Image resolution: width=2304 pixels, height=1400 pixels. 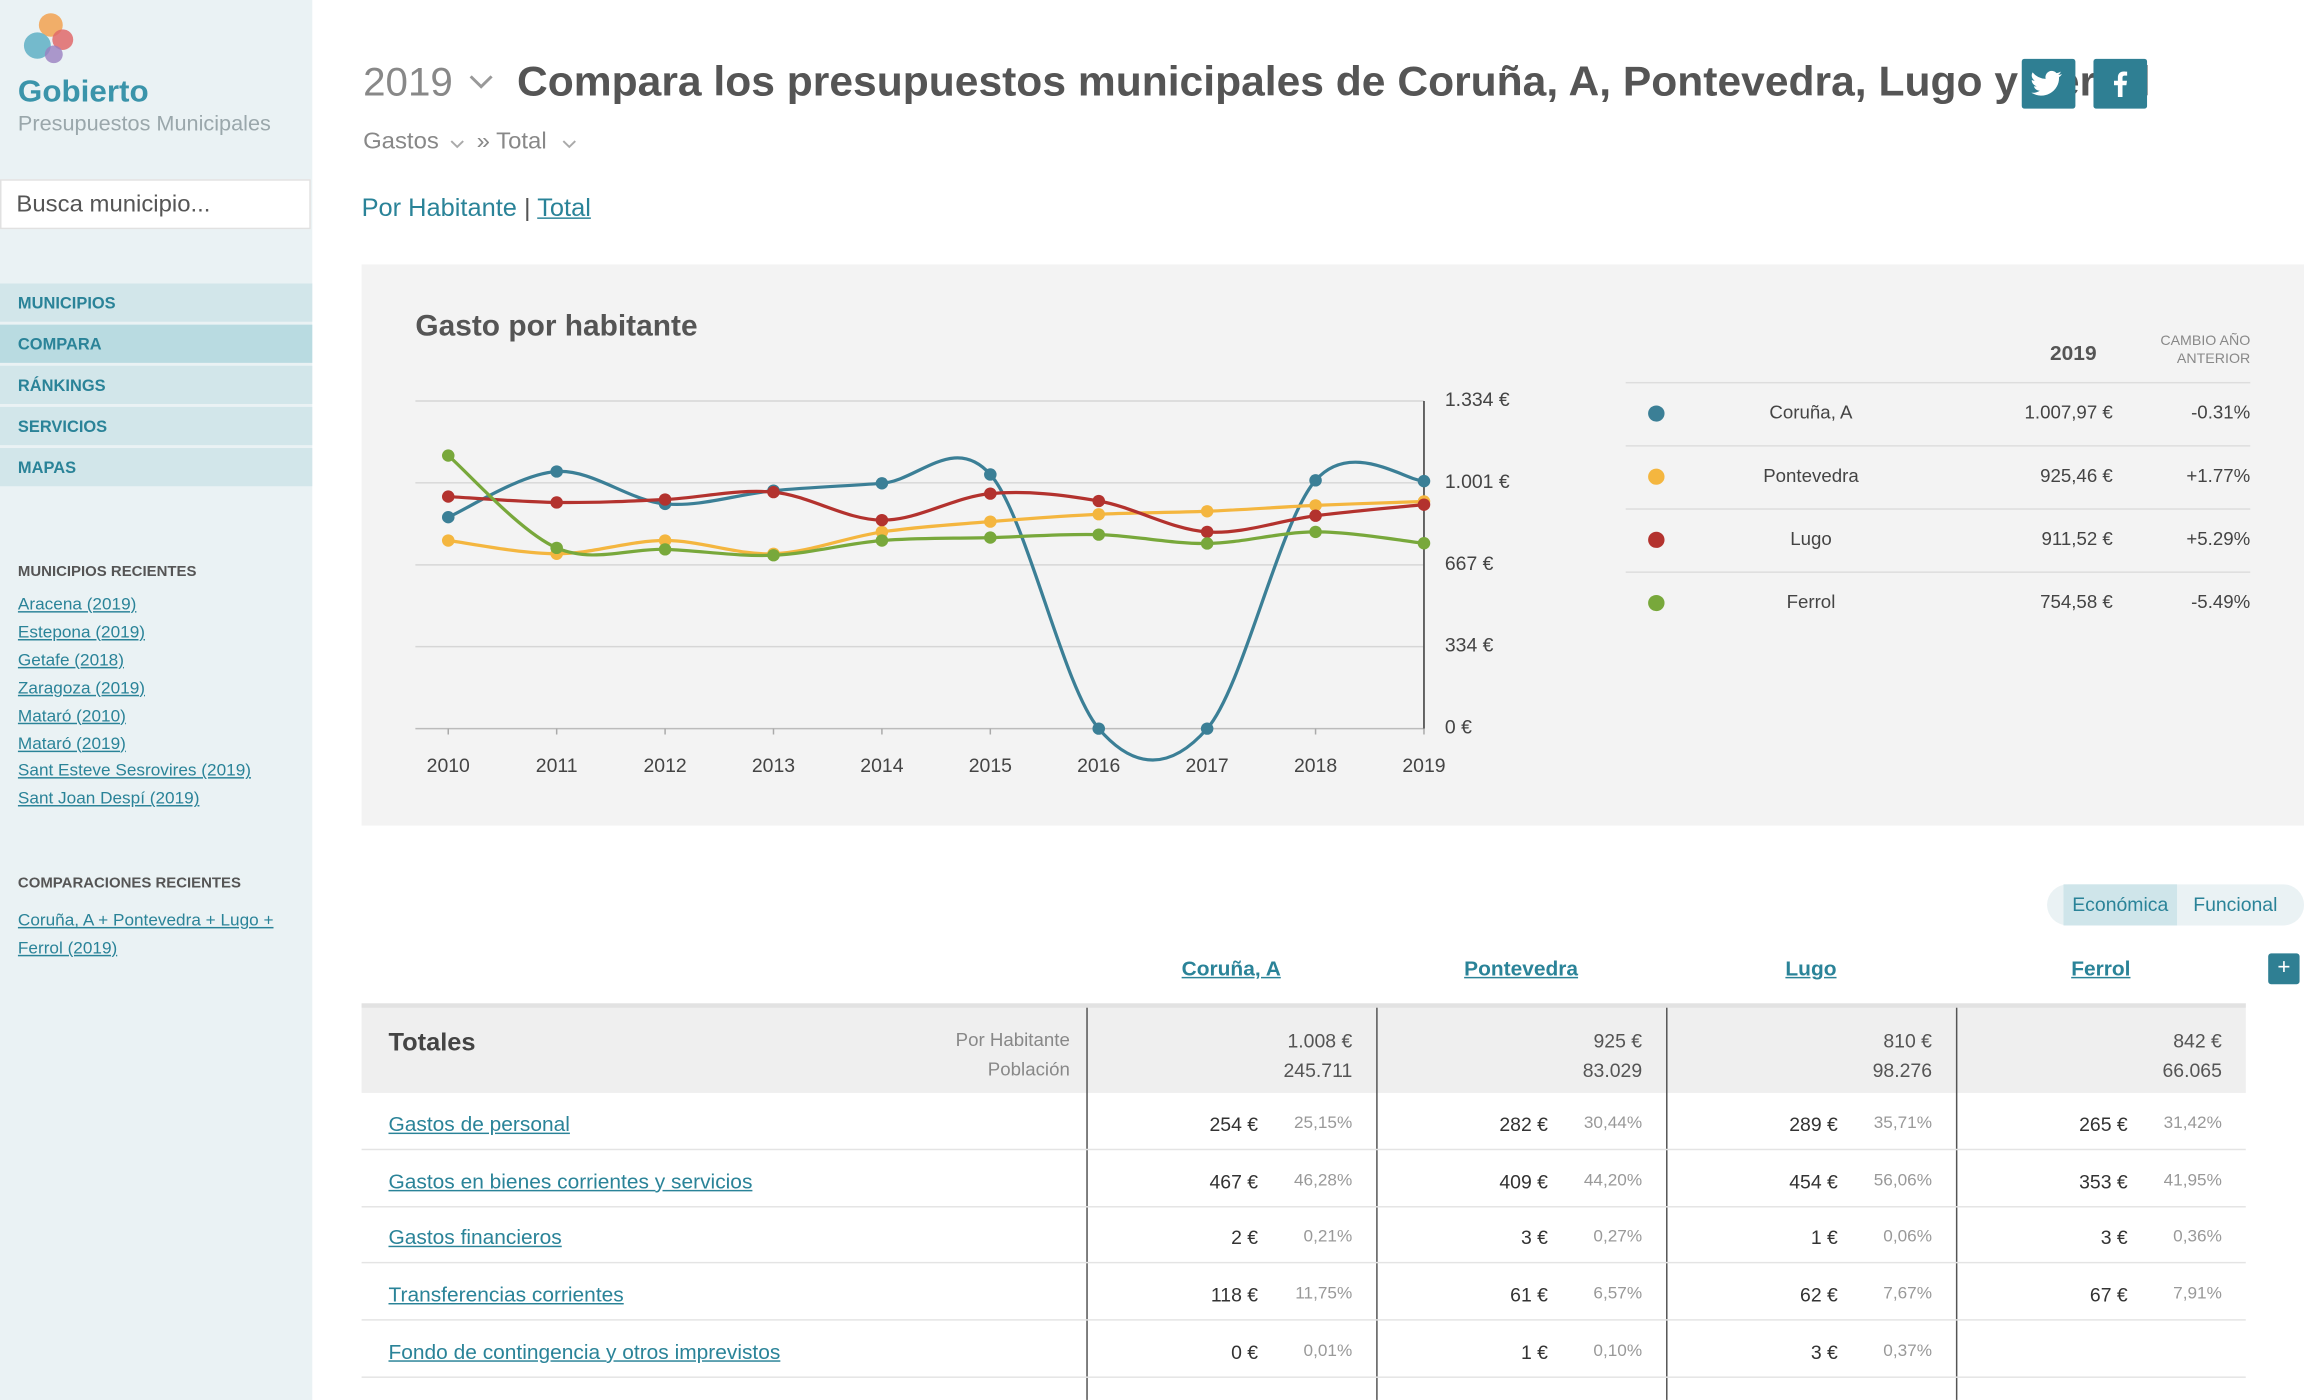 I want to click on population: 83.029, so click(x=1612, y=1070).